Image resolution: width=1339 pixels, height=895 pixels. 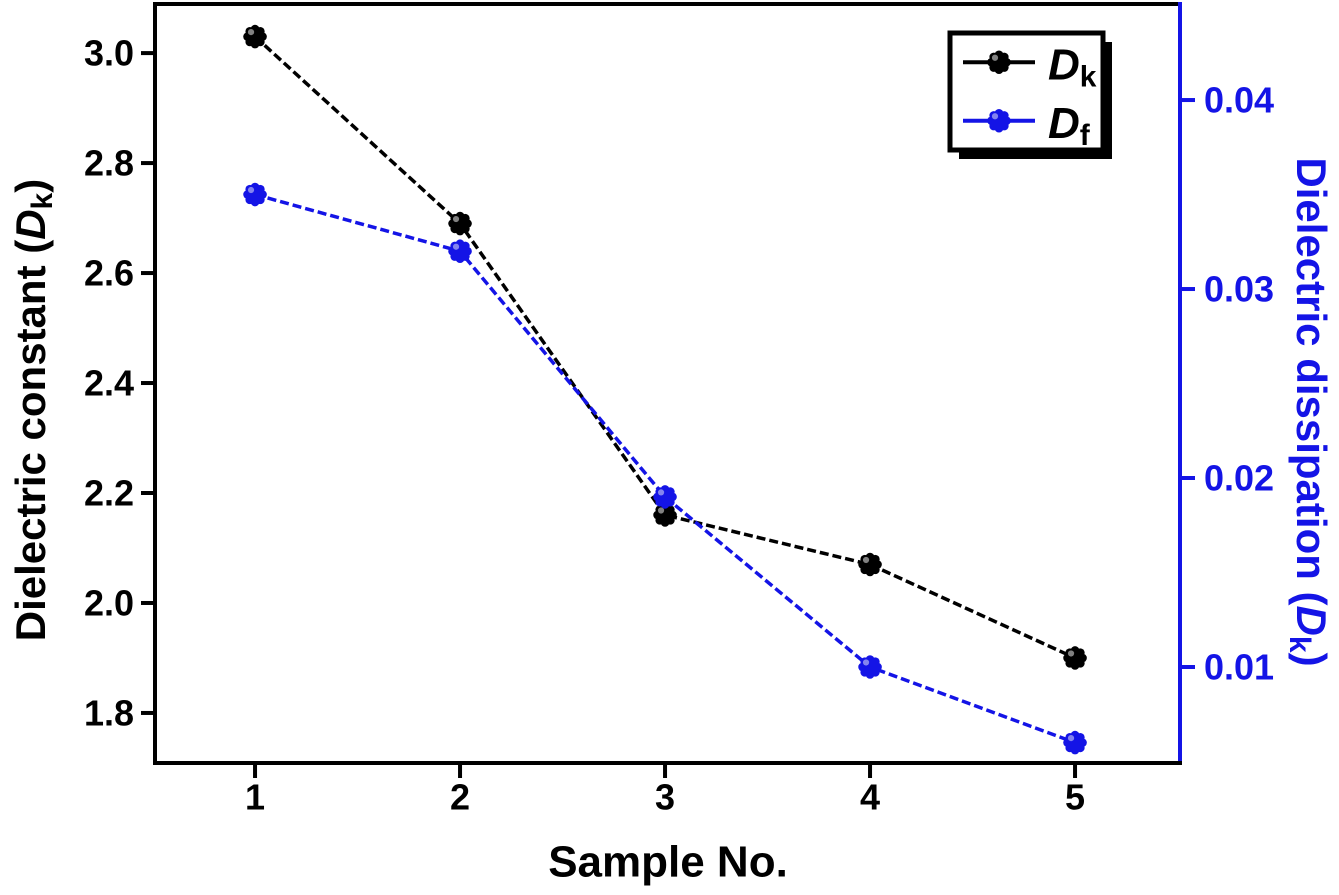 What do you see at coordinates (109, 383) in the screenshot?
I see `left-tick-label: 2.4` at bounding box center [109, 383].